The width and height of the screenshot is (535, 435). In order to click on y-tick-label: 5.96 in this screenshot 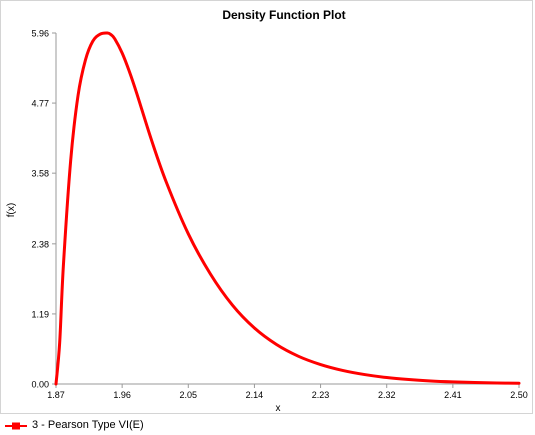, I will do `click(40, 34)`.